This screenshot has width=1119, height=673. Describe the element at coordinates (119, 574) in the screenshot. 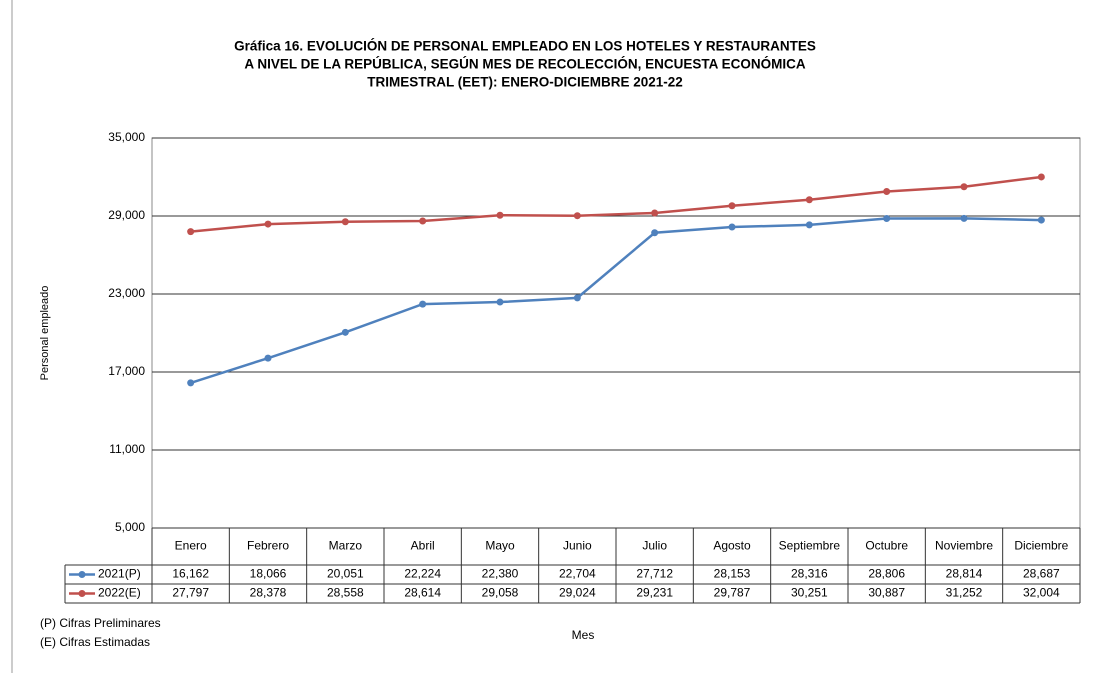

I see `legend-label: 2021(P)` at that location.